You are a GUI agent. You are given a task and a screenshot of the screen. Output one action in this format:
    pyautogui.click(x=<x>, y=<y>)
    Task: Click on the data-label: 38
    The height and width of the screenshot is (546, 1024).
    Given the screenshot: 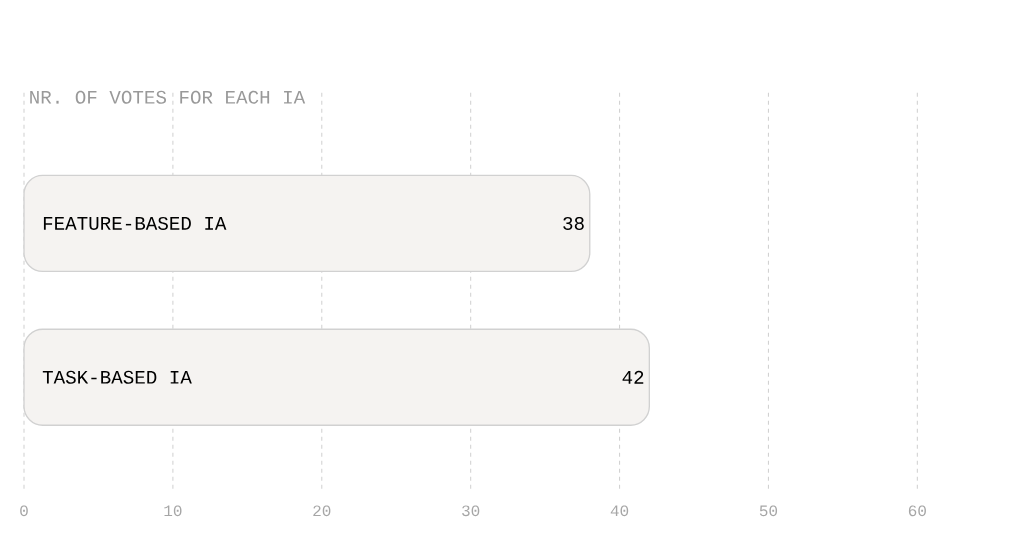 What is the action you would take?
    pyautogui.click(x=573, y=223)
    